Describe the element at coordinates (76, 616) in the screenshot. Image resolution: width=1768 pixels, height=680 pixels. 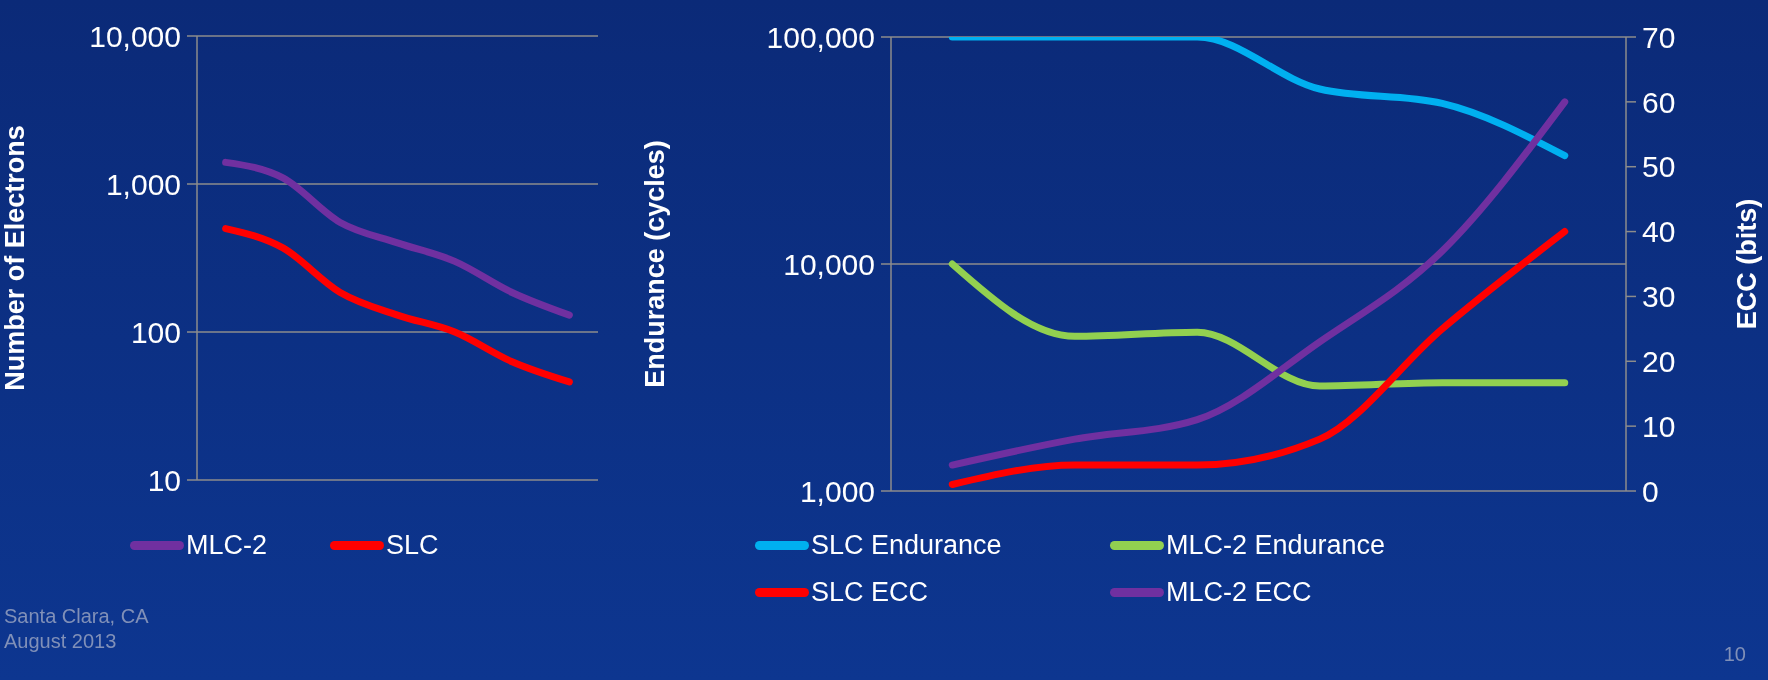
I see `text: Santa Clara, CA` at that location.